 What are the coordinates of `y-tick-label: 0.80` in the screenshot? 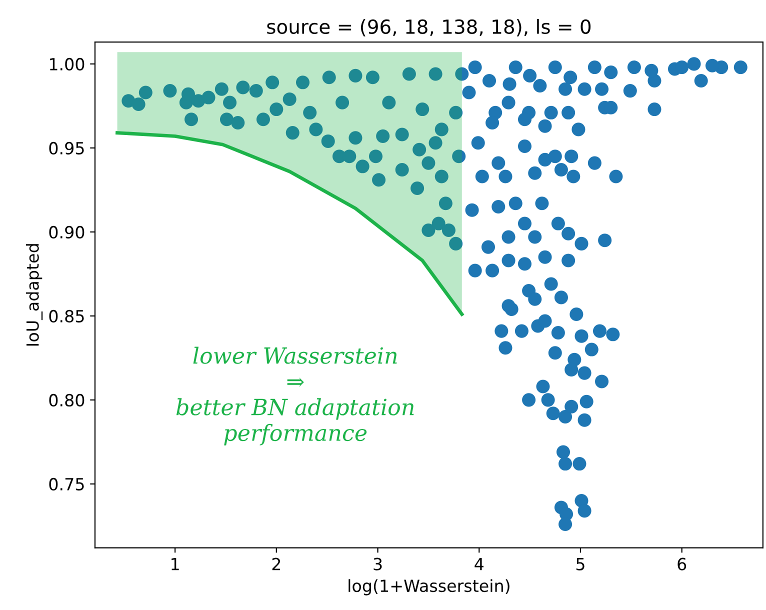 It's located at (66, 400).